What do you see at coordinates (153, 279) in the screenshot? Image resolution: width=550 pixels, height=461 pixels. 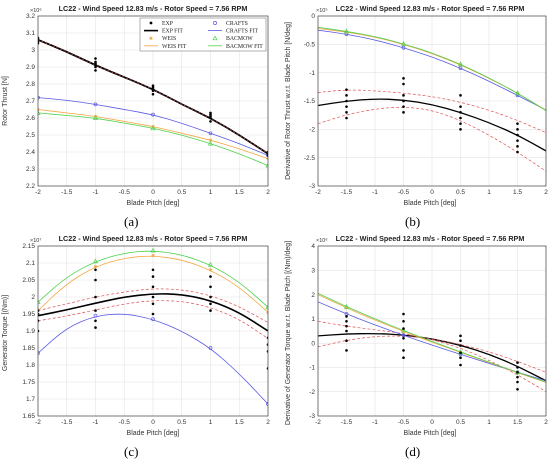 I see `panel-c-bacmow-line` at bounding box center [153, 279].